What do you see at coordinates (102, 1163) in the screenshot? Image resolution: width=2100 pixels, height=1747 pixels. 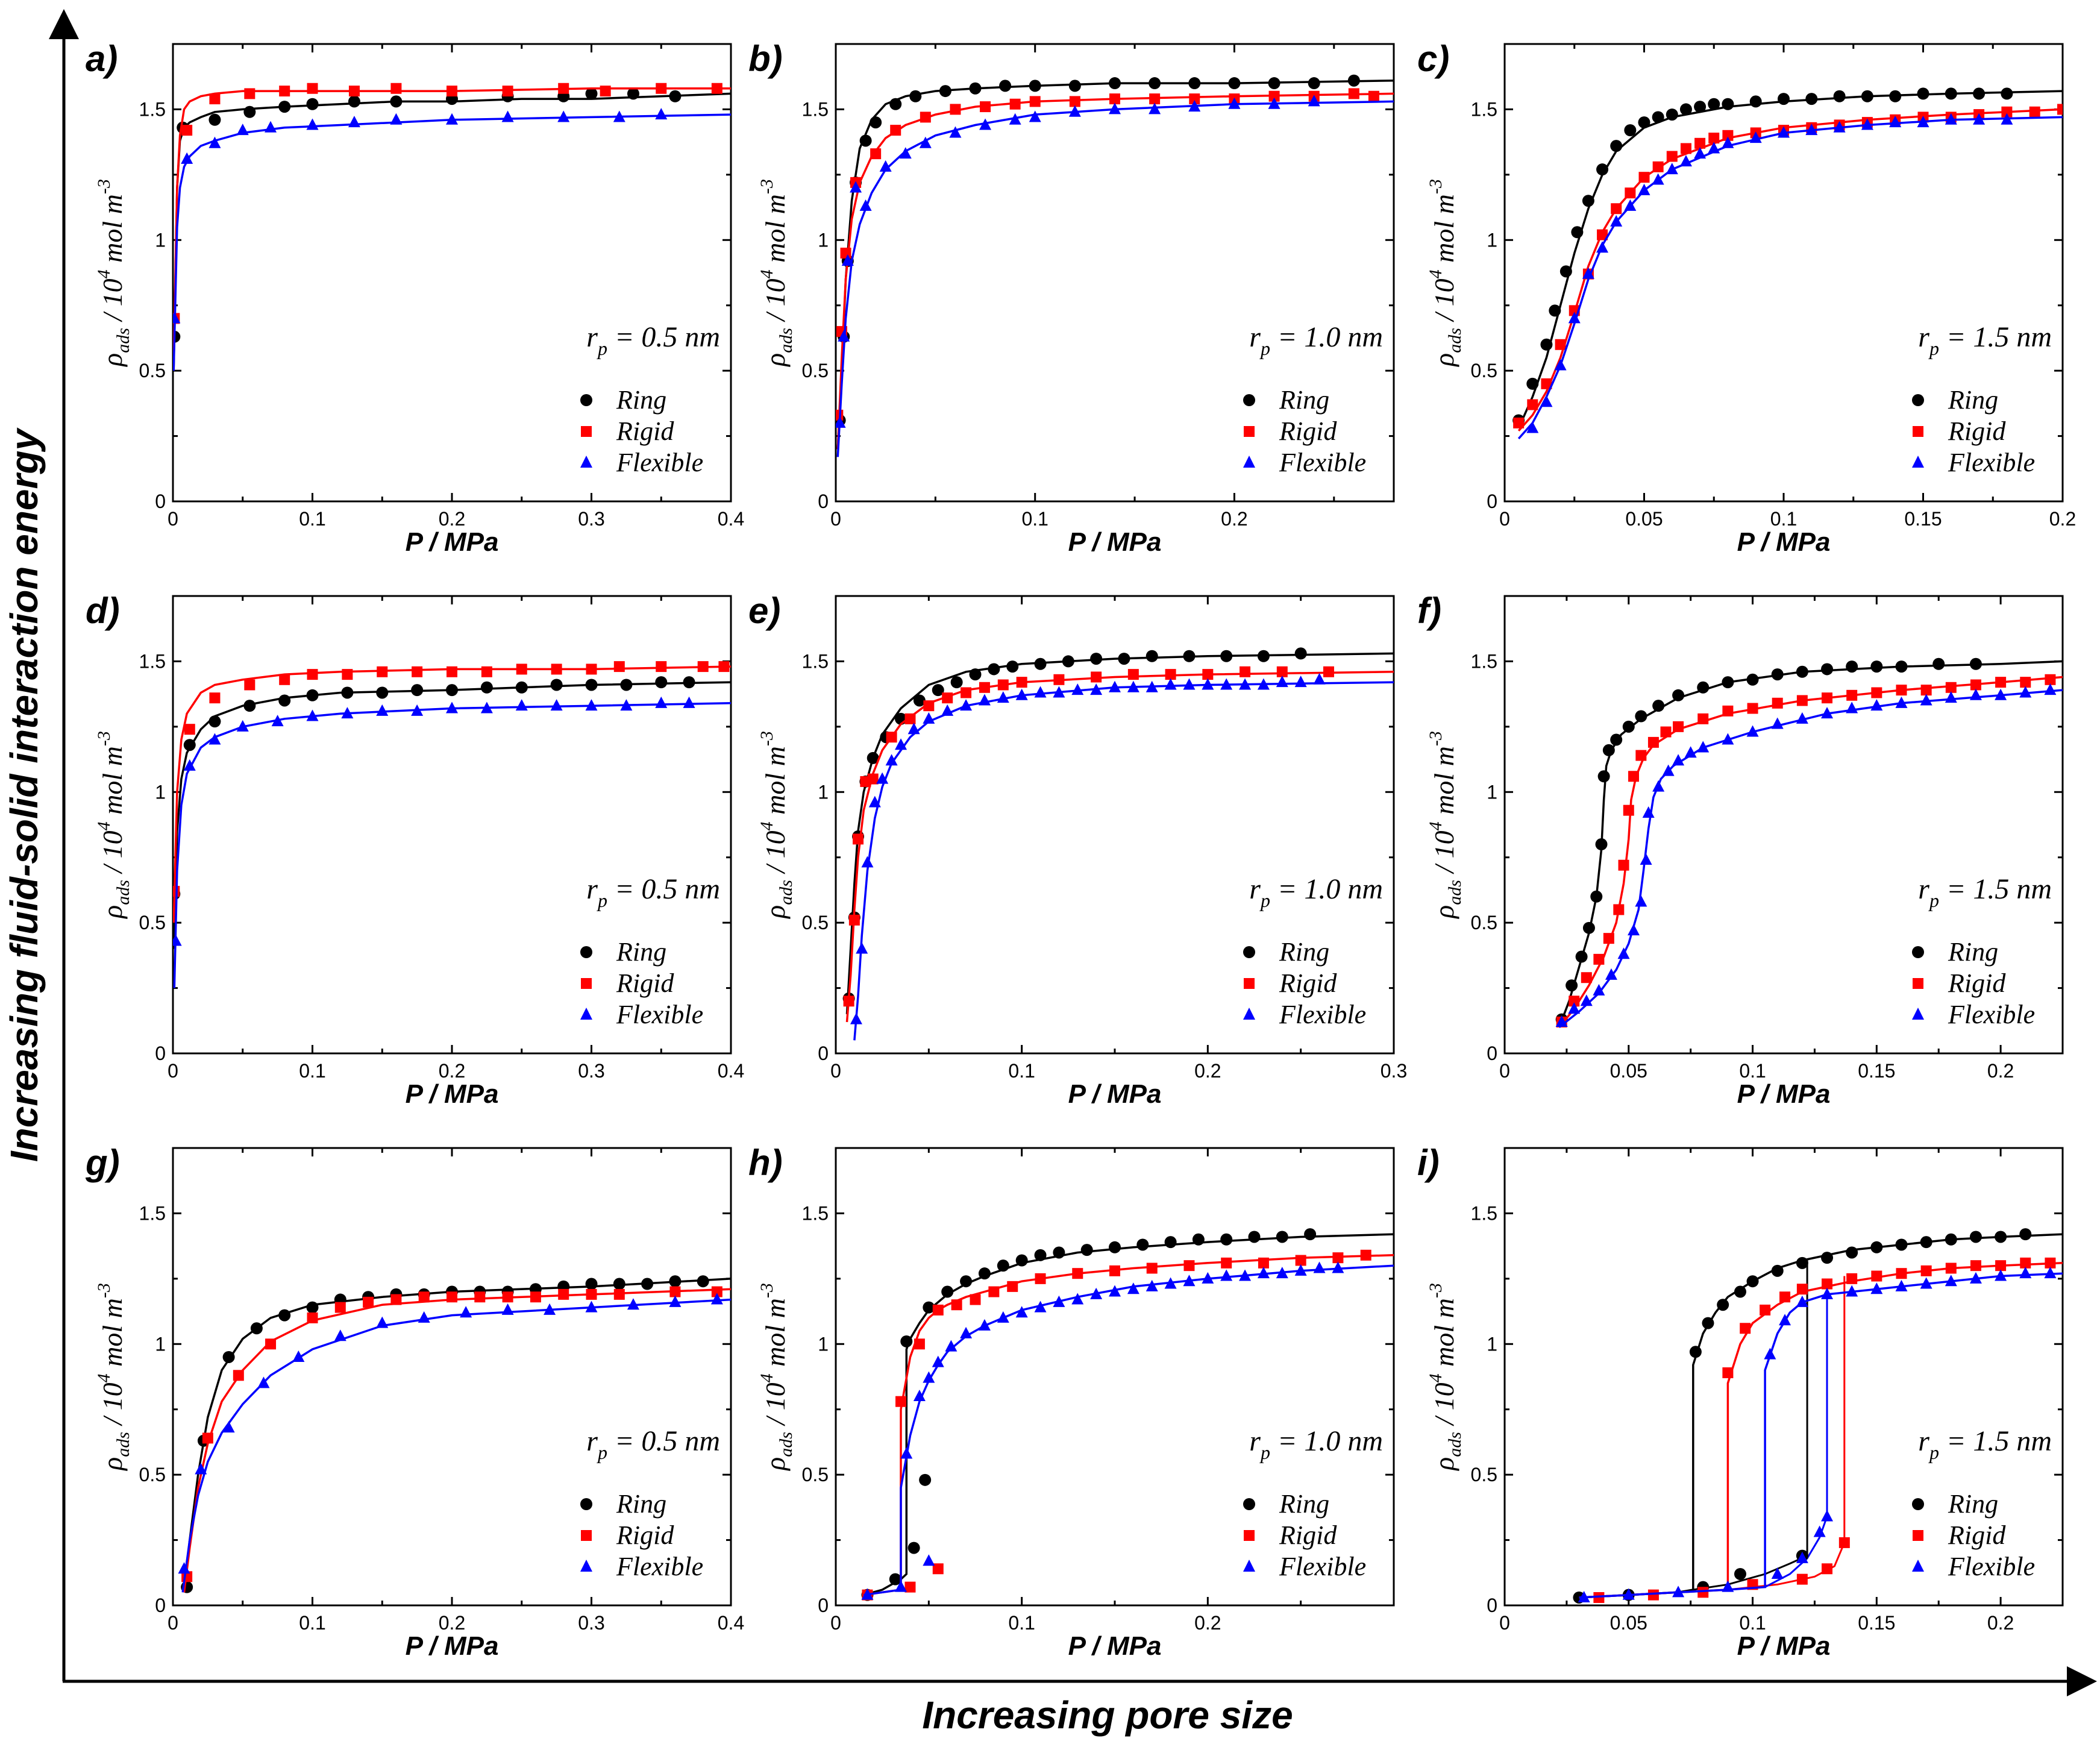 I see `panel-label: g)` at bounding box center [102, 1163].